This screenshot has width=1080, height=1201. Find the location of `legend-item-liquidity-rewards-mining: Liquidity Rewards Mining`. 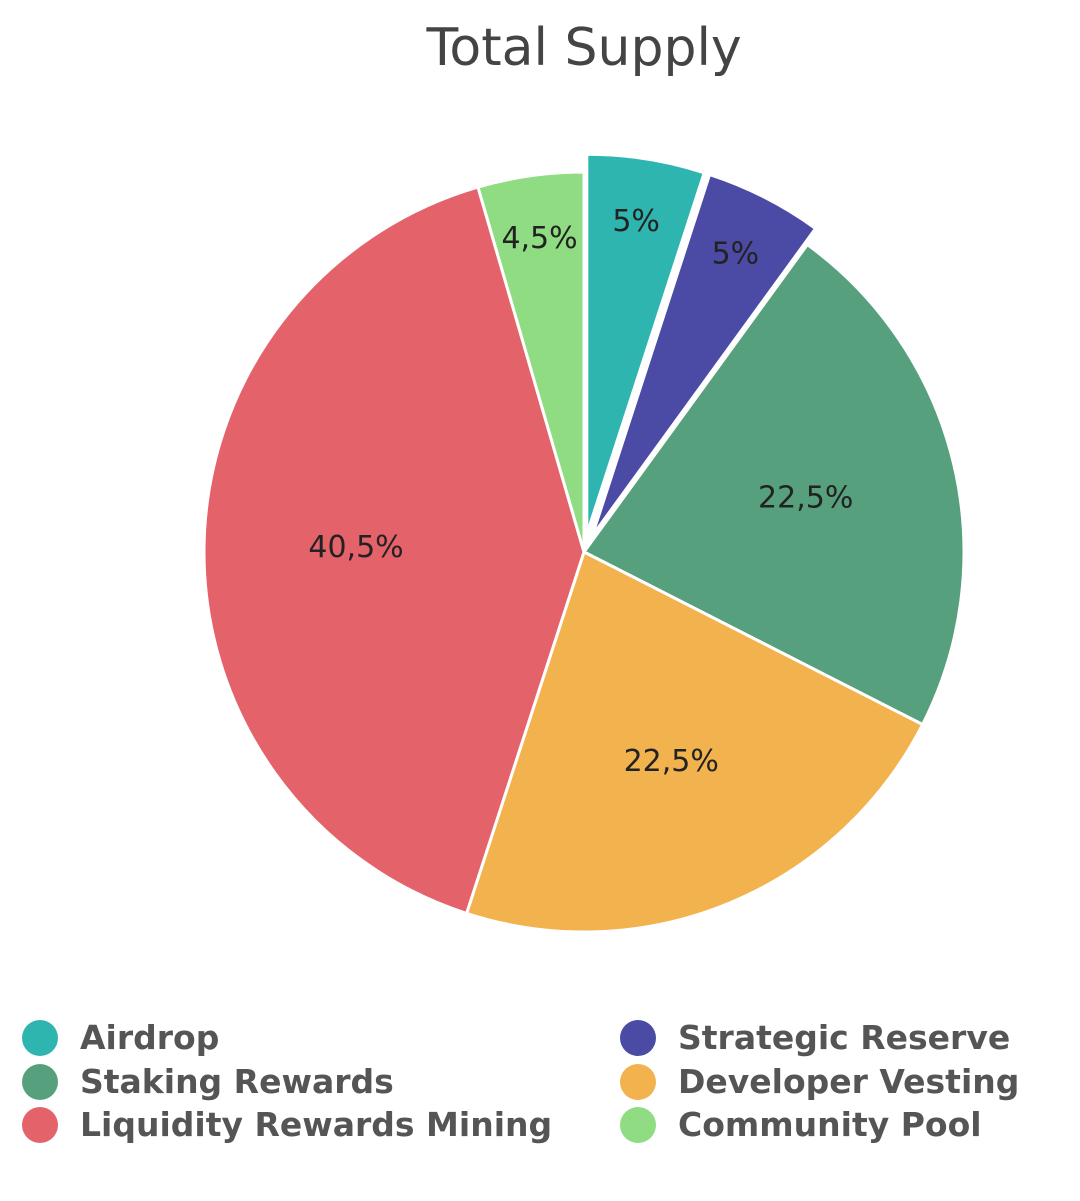

legend-item-liquidity-rewards-mining: Liquidity Rewards Mining is located at coordinates (287, 1124).